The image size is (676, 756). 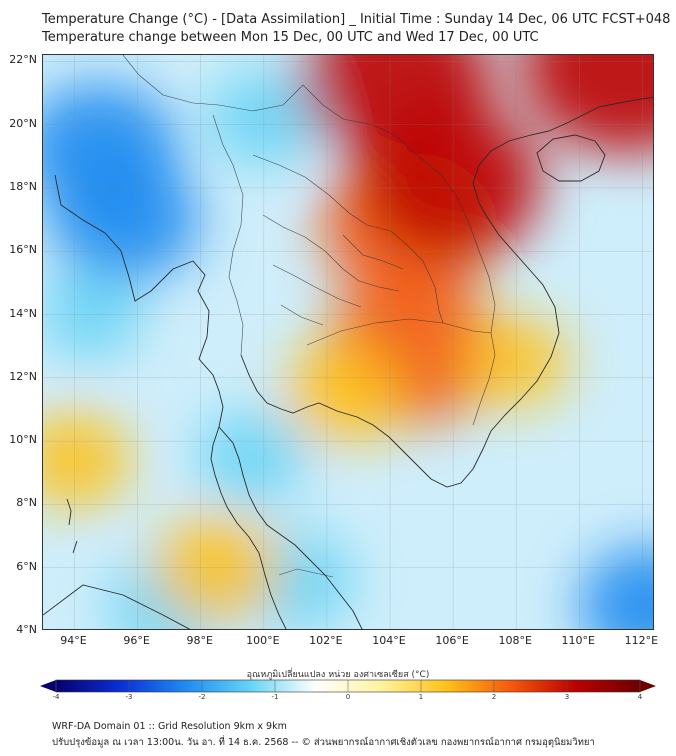 What do you see at coordinates (202, 697) in the screenshot?
I see `colorbar-tick-label: -2` at bounding box center [202, 697].